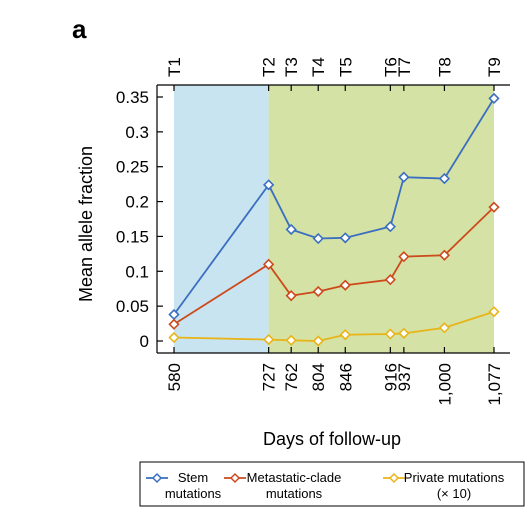 The width and height of the screenshot is (532, 532). Describe the element at coordinates (454, 477) in the screenshot. I see `legend-label: Private mutations` at that location.